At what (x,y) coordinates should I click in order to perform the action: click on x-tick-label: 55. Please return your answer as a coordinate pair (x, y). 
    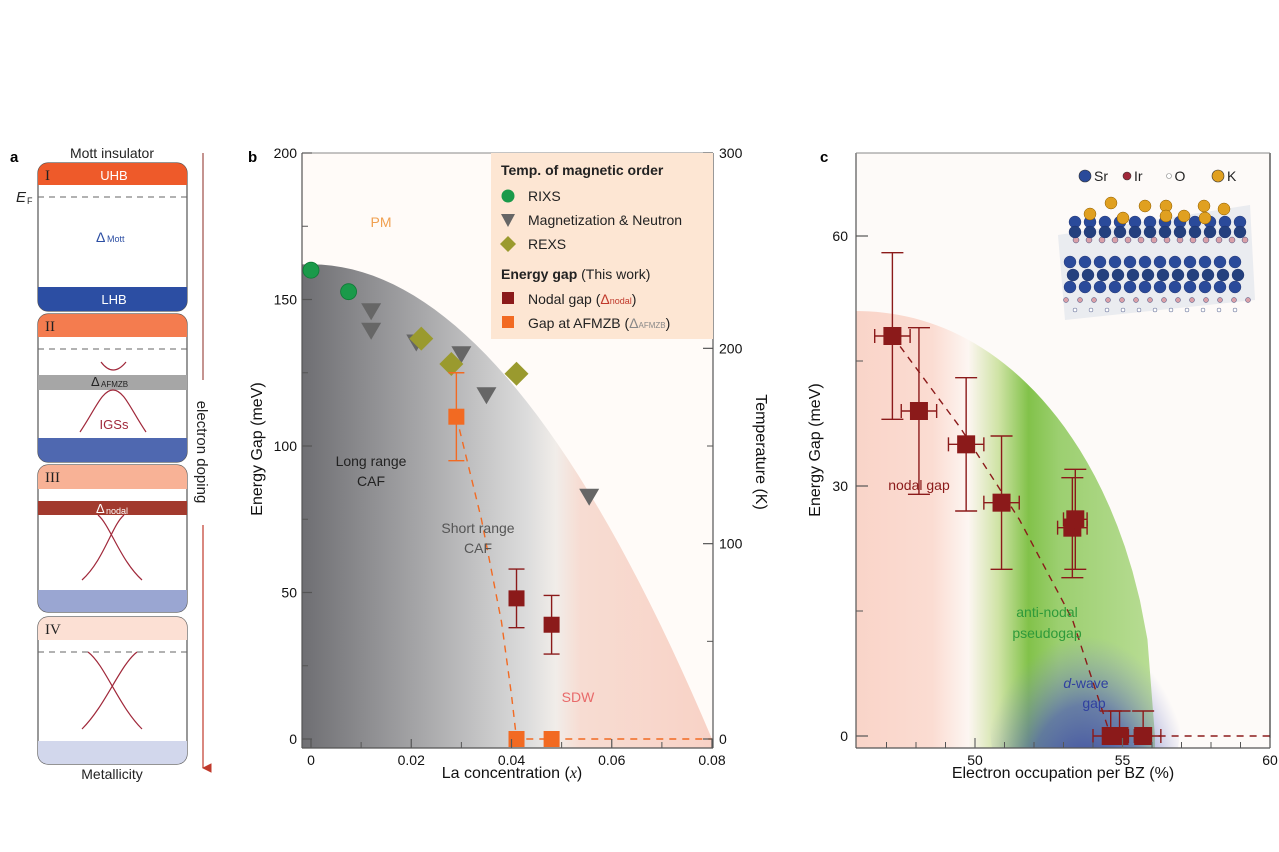
    Looking at the image, I should click on (1123, 760).